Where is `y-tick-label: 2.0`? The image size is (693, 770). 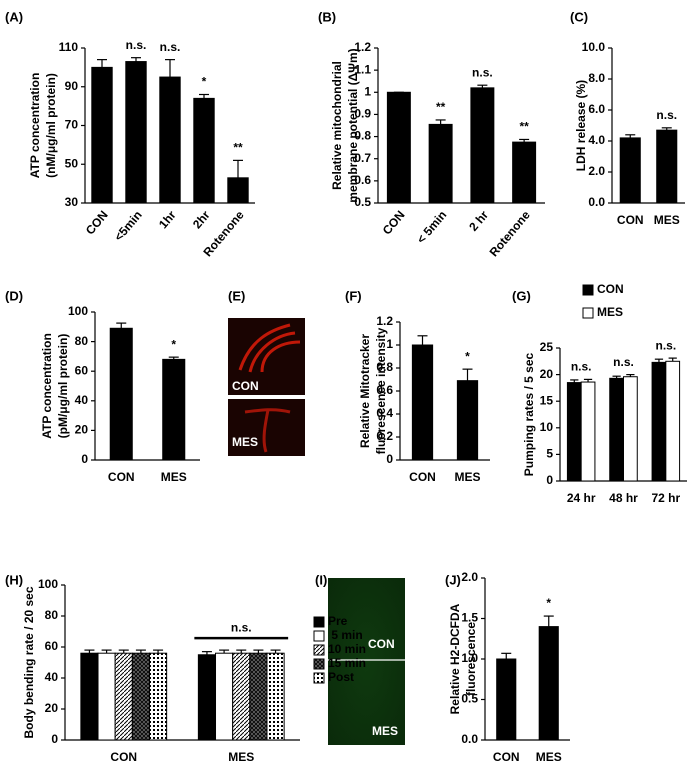
y-tick-label: 2.0 is located at coordinates (596, 171).